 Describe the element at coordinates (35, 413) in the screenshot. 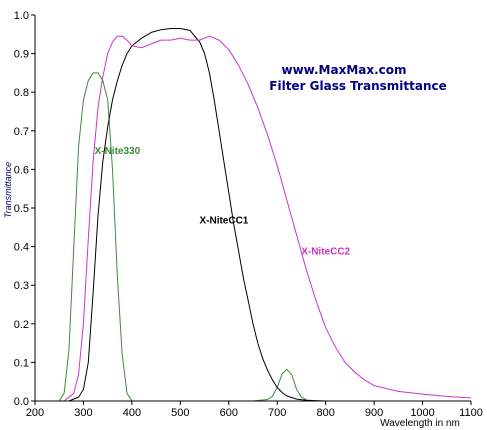

I see `x-tick-label: 200` at that location.